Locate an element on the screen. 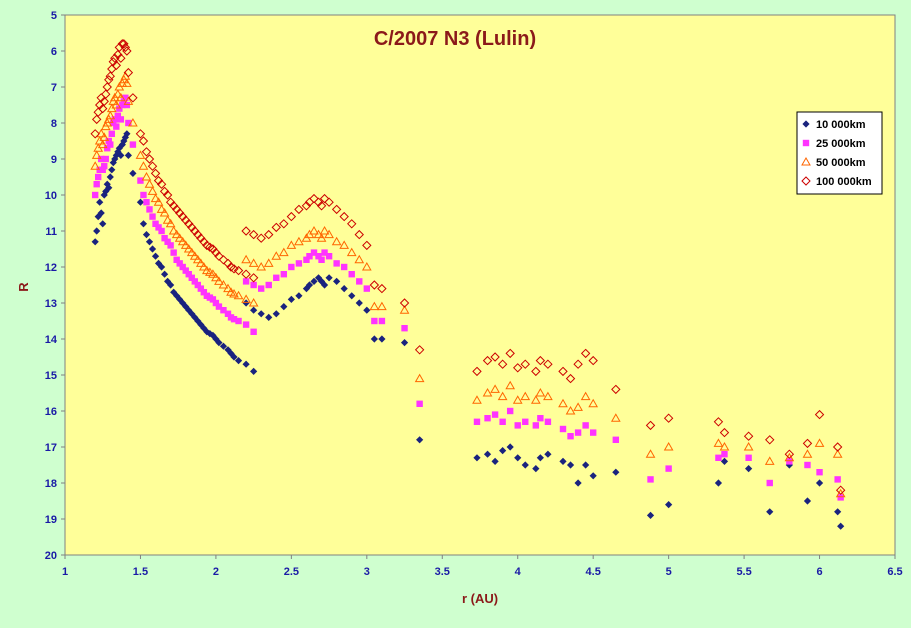  y-tick-label: 11 is located at coordinates (51, 232).